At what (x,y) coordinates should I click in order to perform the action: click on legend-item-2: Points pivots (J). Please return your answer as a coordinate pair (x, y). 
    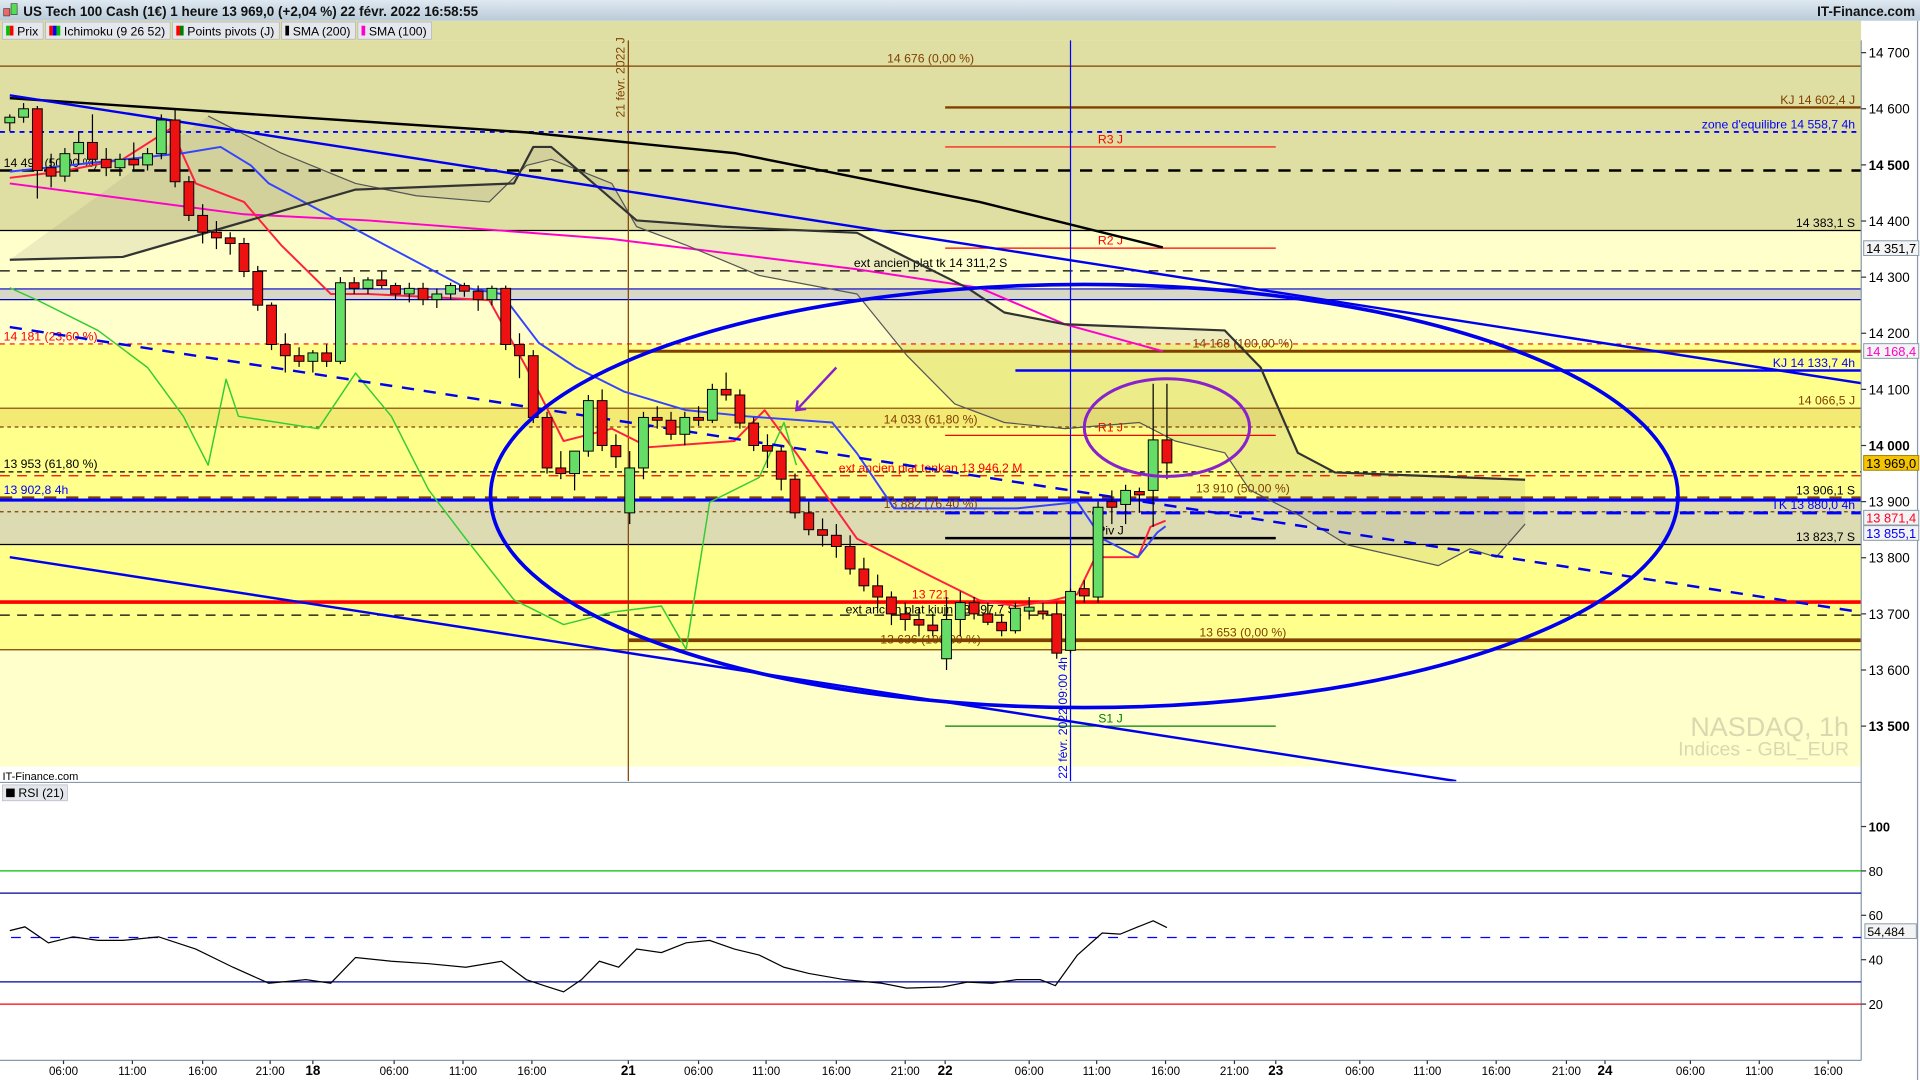
    Looking at the image, I should click on (226, 30).